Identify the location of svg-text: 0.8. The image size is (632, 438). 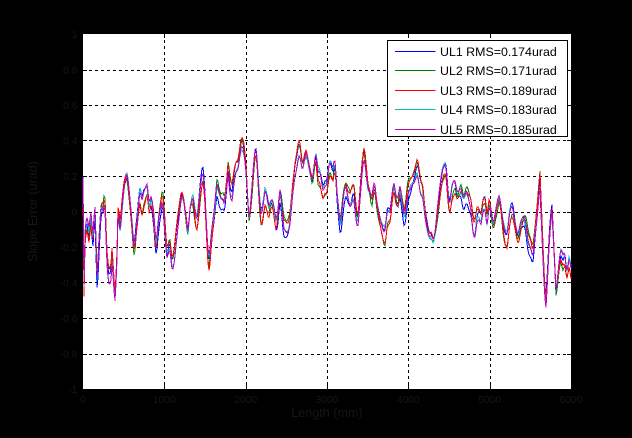
(70, 71).